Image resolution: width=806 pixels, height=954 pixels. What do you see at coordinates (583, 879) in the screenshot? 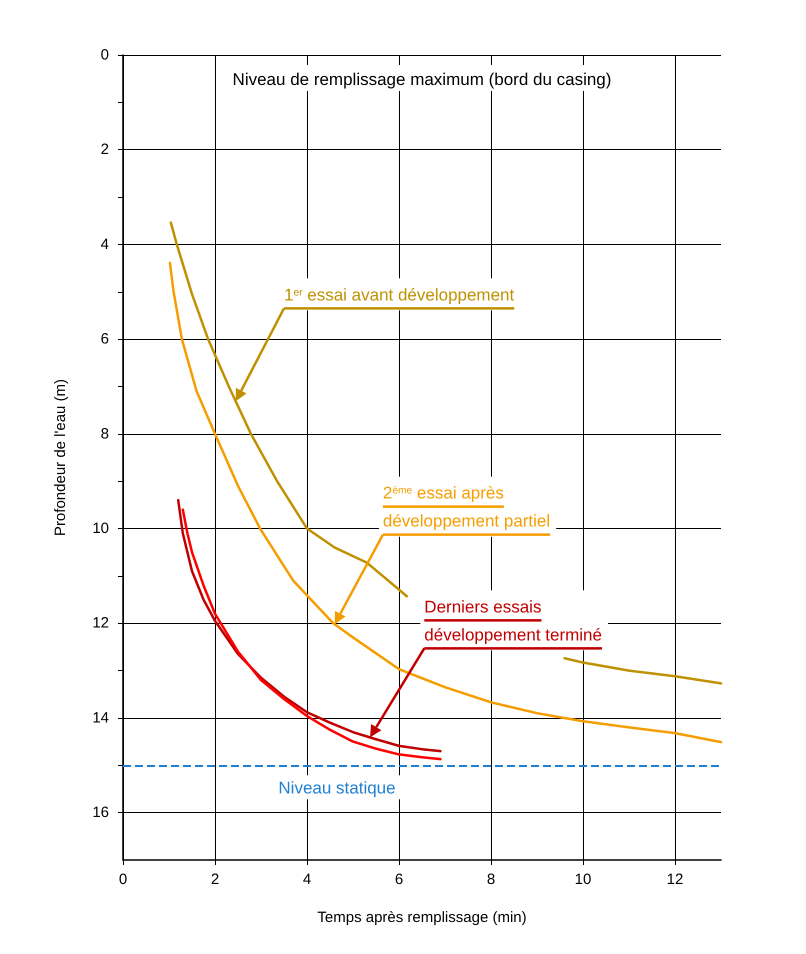
I see `x-tick-label: 10` at bounding box center [583, 879].